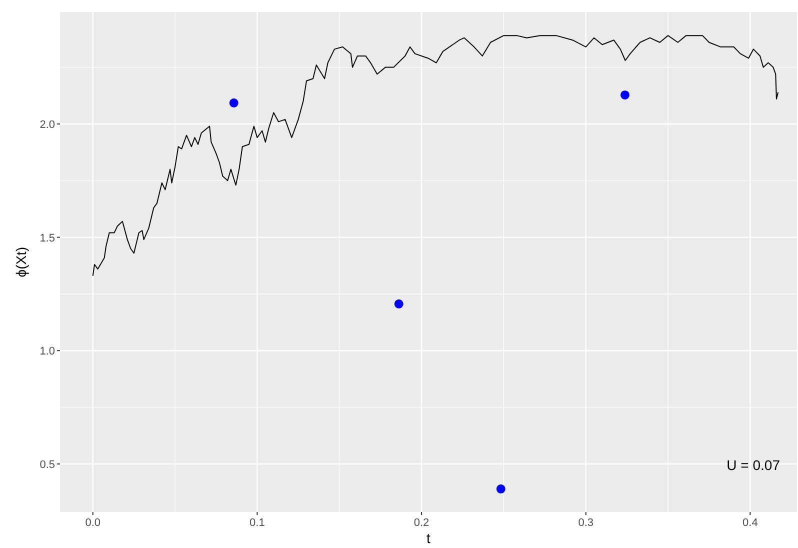 Image resolution: width=798 pixels, height=548 pixels. I want to click on x-axis-title: t, so click(428, 538).